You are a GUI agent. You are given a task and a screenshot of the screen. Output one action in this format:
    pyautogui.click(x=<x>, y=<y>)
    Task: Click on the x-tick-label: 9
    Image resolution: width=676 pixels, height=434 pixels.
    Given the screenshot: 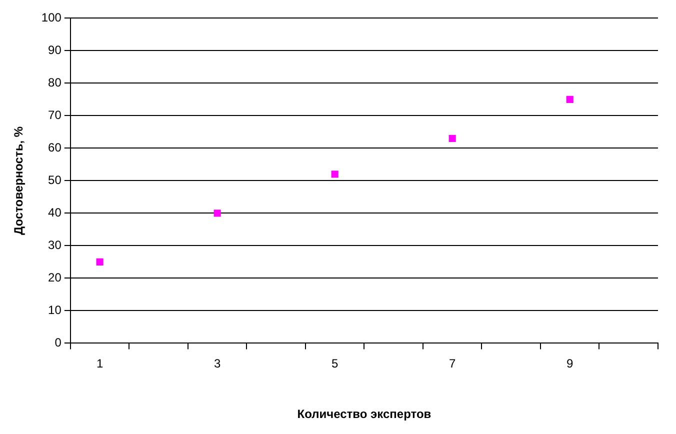 What is the action you would take?
    pyautogui.click(x=570, y=363)
    